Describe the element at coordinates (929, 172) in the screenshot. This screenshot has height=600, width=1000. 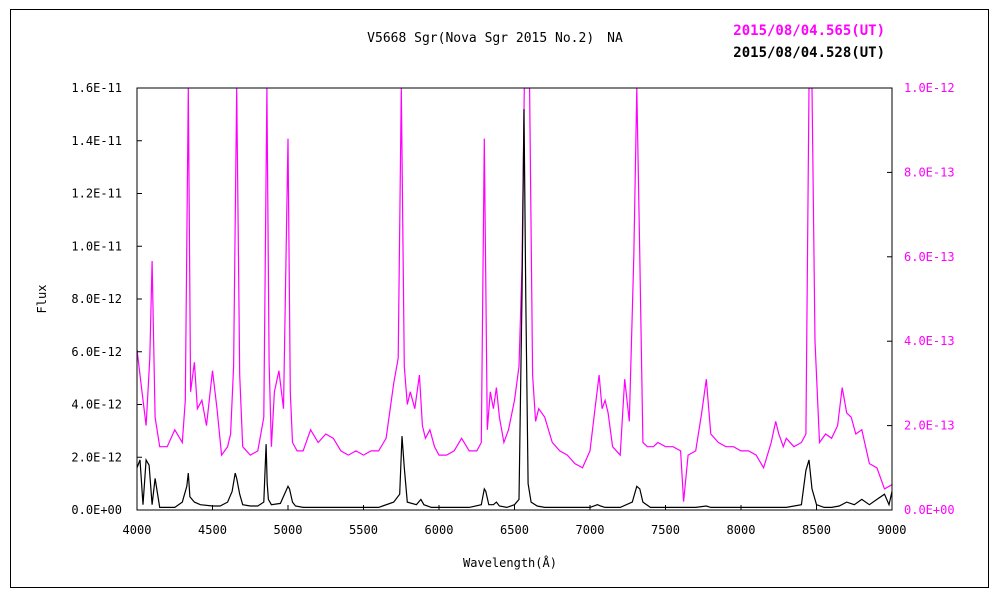
I see `y-right-tick-label: 8.0E-13` at that location.